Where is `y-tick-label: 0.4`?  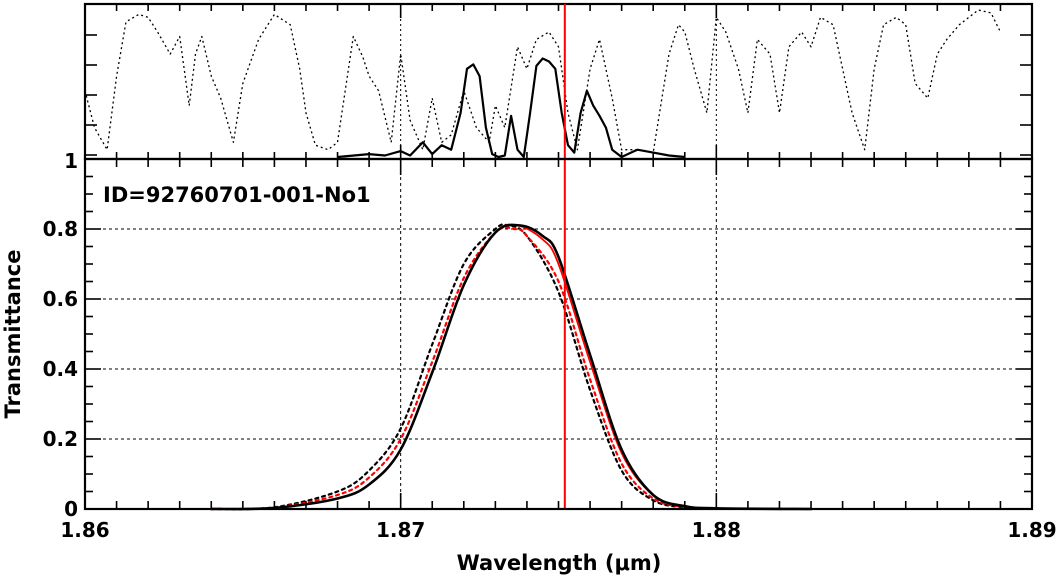
y-tick-label: 0.4 is located at coordinates (60, 369).